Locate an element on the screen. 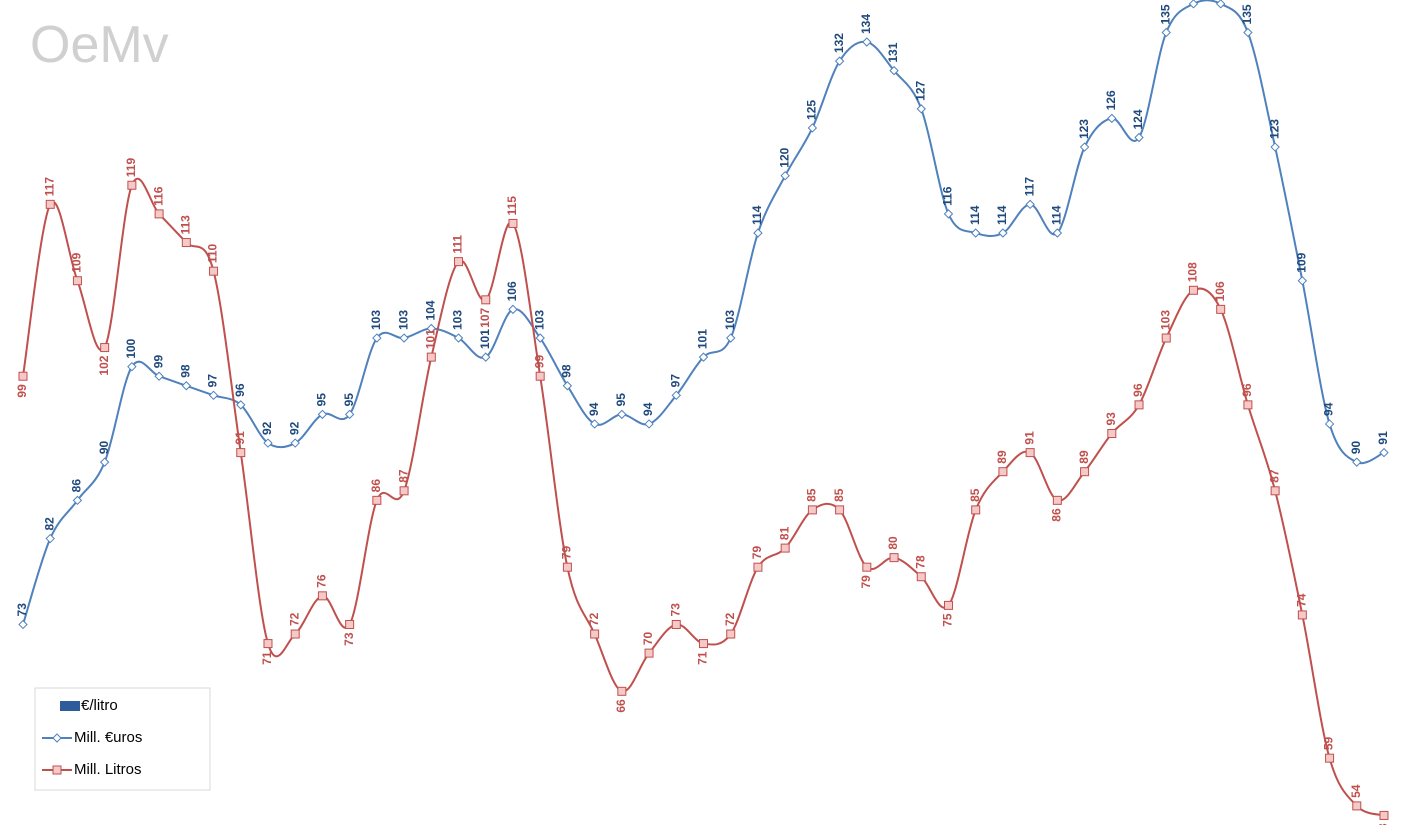  value-label: 108 is located at coordinates (1193, 272).